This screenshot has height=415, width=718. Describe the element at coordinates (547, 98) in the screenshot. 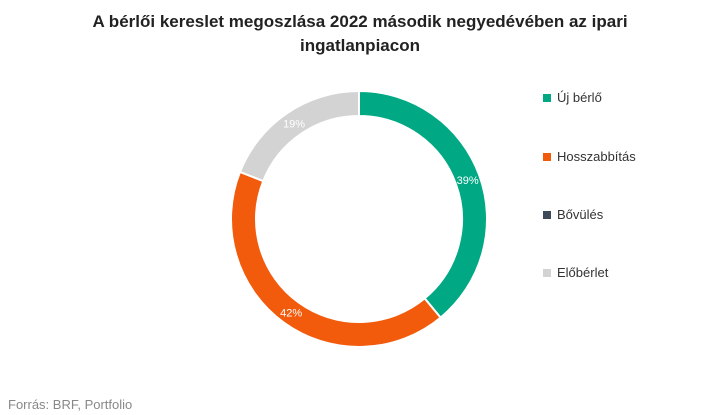

I see `legend-swatch-uj-berlo` at that location.